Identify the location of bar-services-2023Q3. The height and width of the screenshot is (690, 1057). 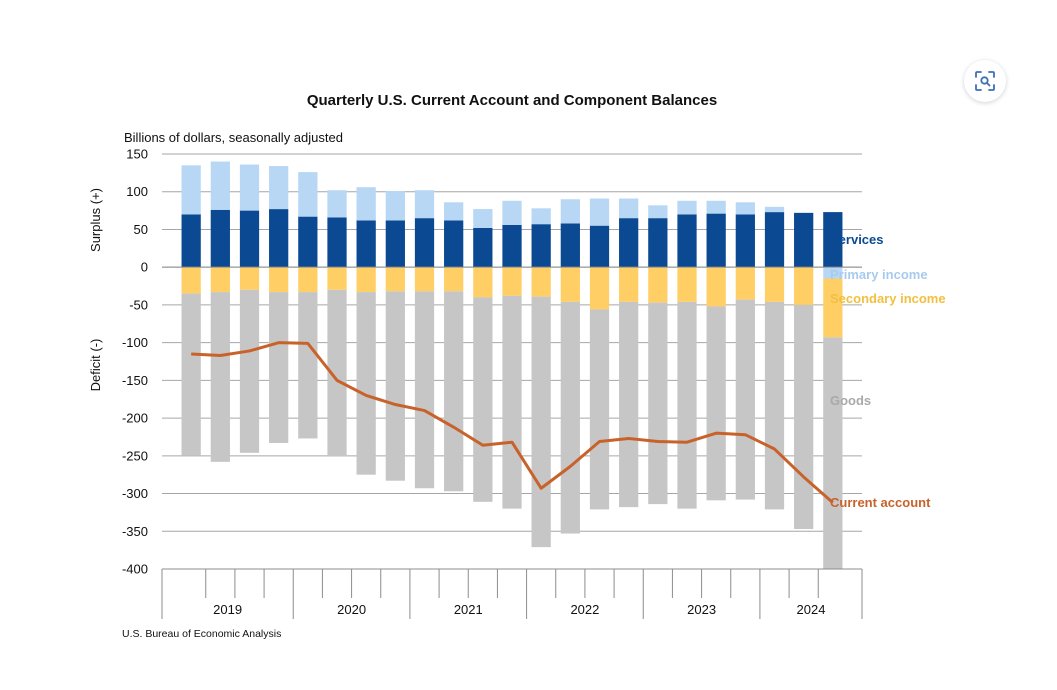
(716, 240).